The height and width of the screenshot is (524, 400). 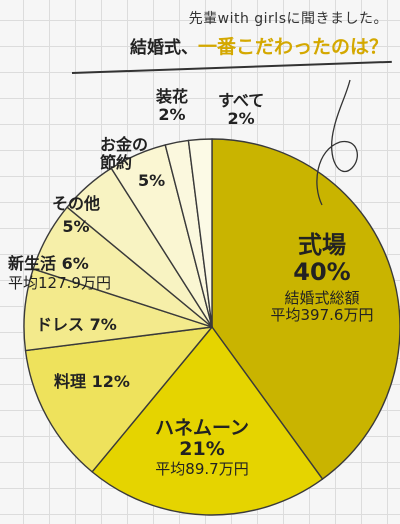 I want to click on slice-label-savings: お金の 節約 5%, so click(x=132, y=163).